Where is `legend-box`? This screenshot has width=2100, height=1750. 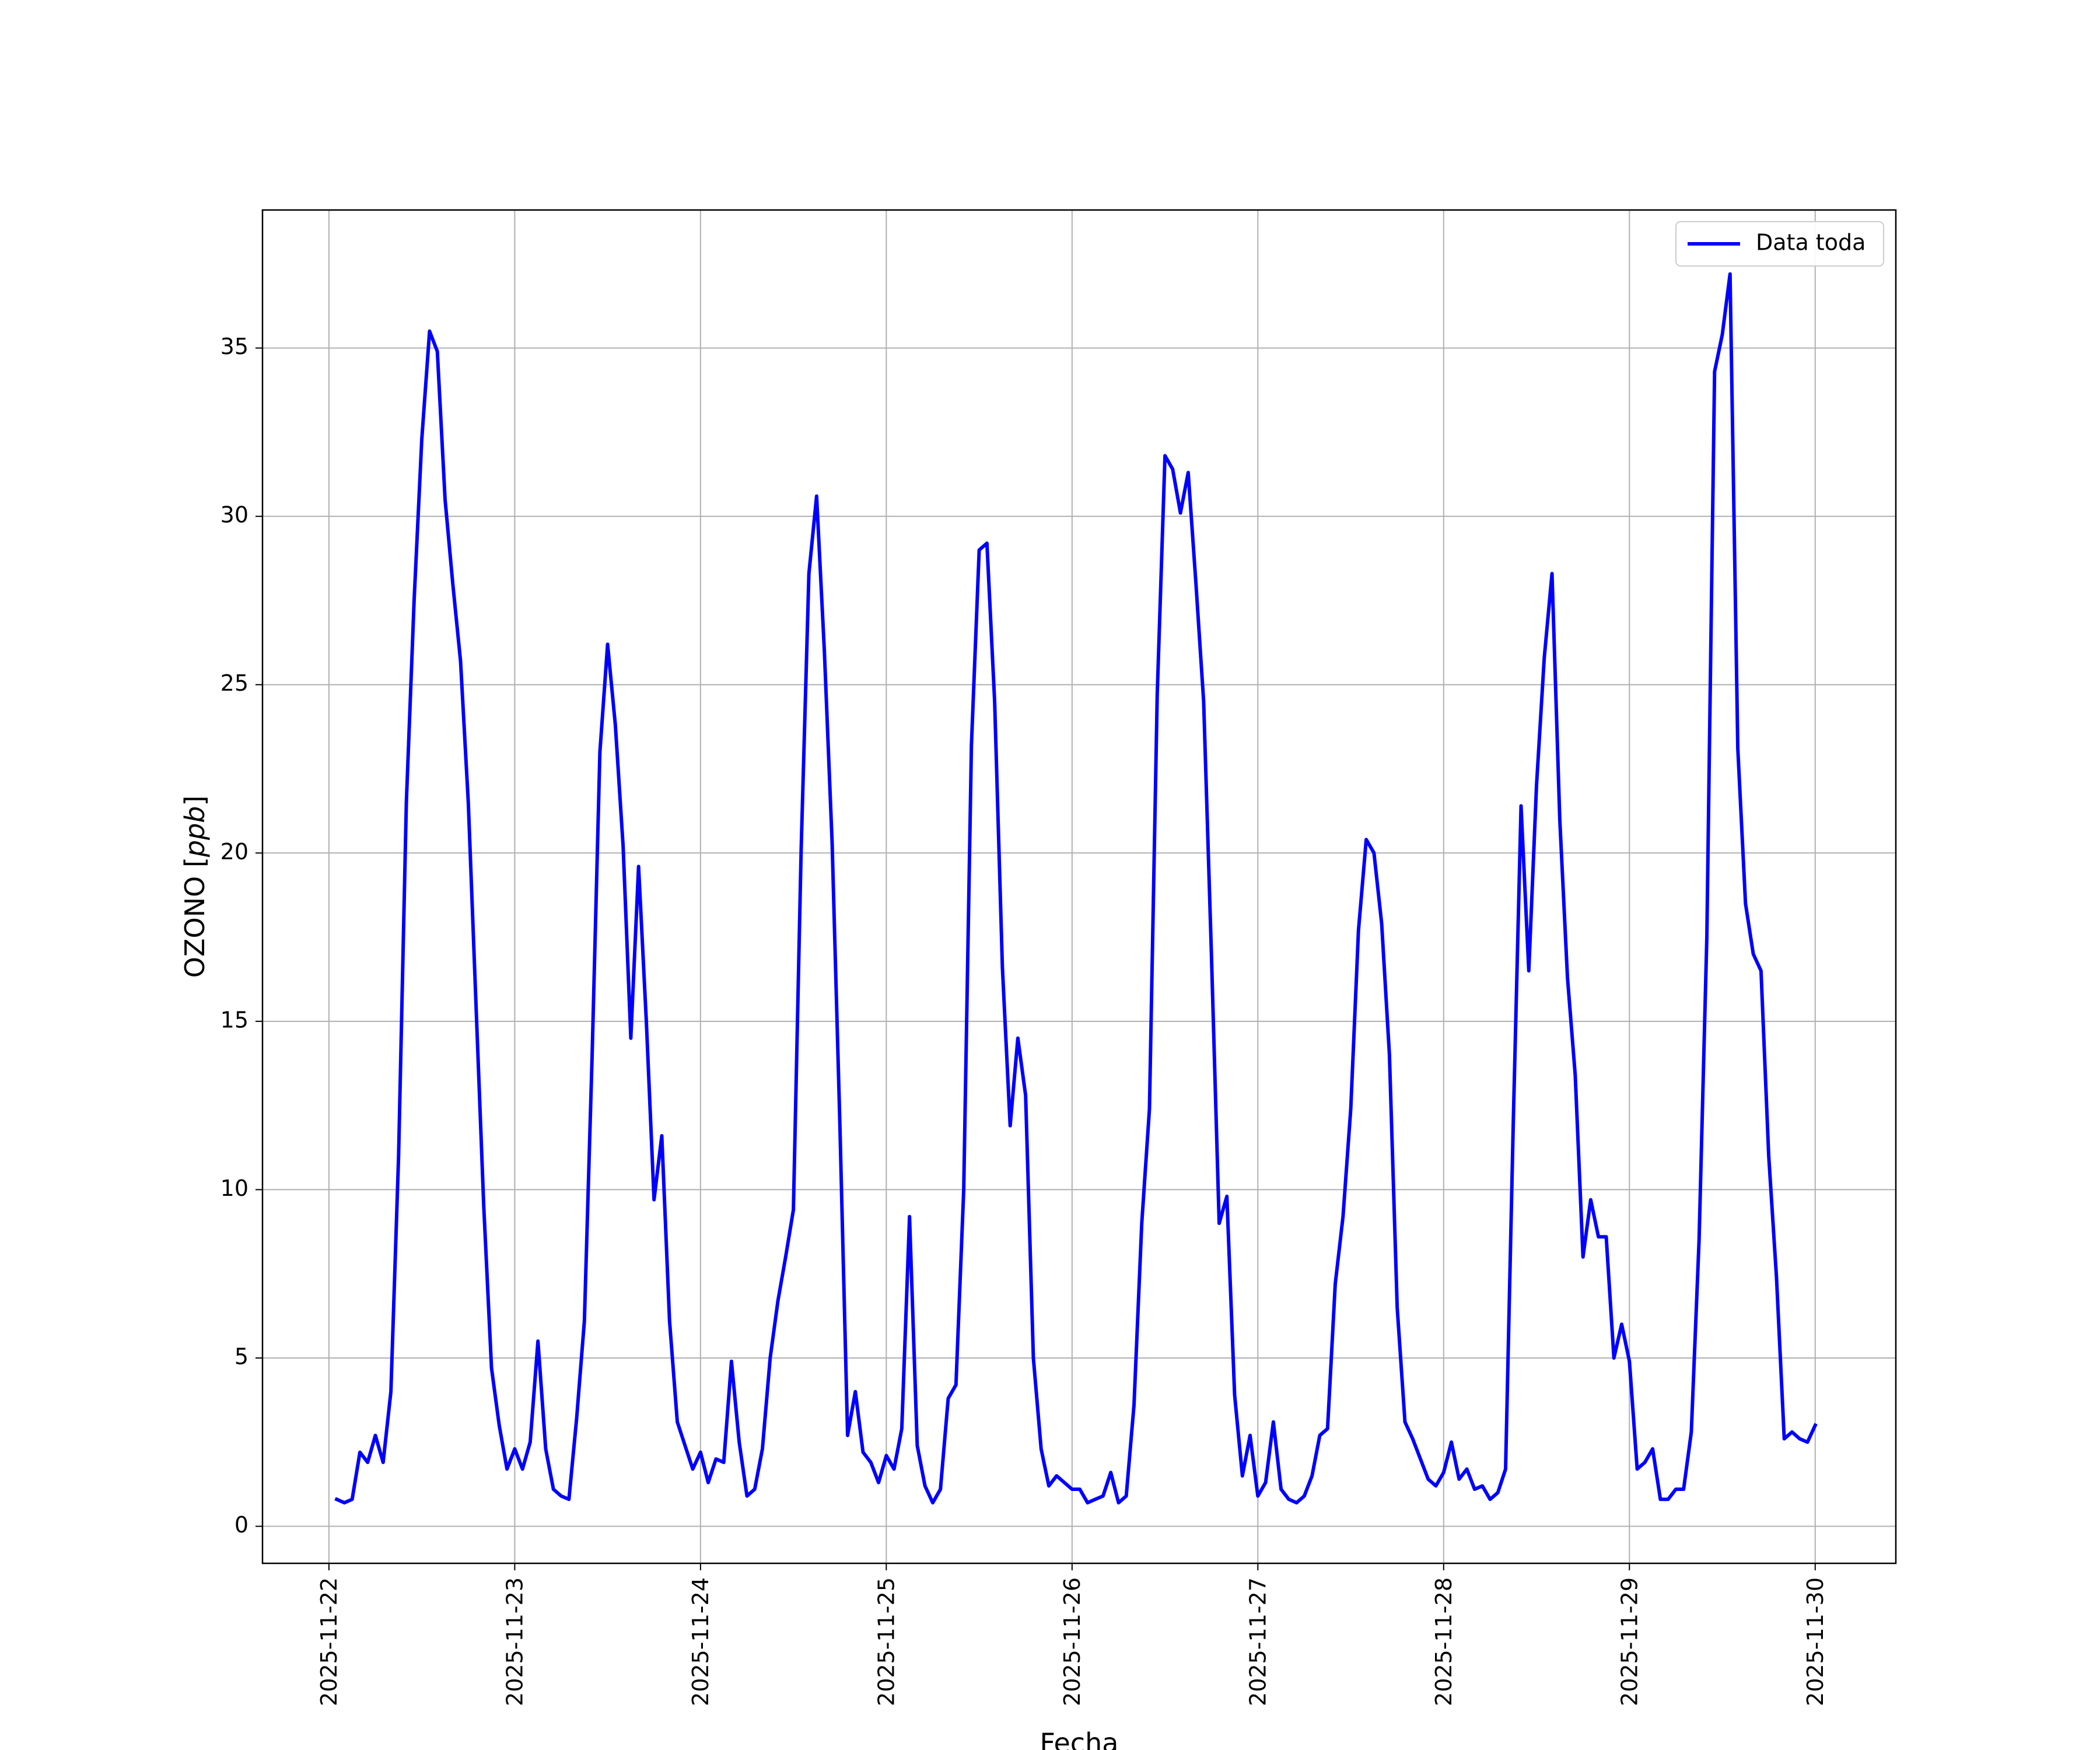 legend-box is located at coordinates (1779, 244).